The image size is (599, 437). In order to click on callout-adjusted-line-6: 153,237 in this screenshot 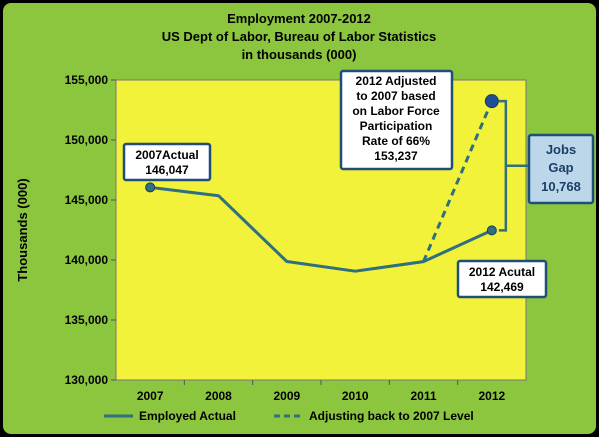, I will do `click(396, 156)`.